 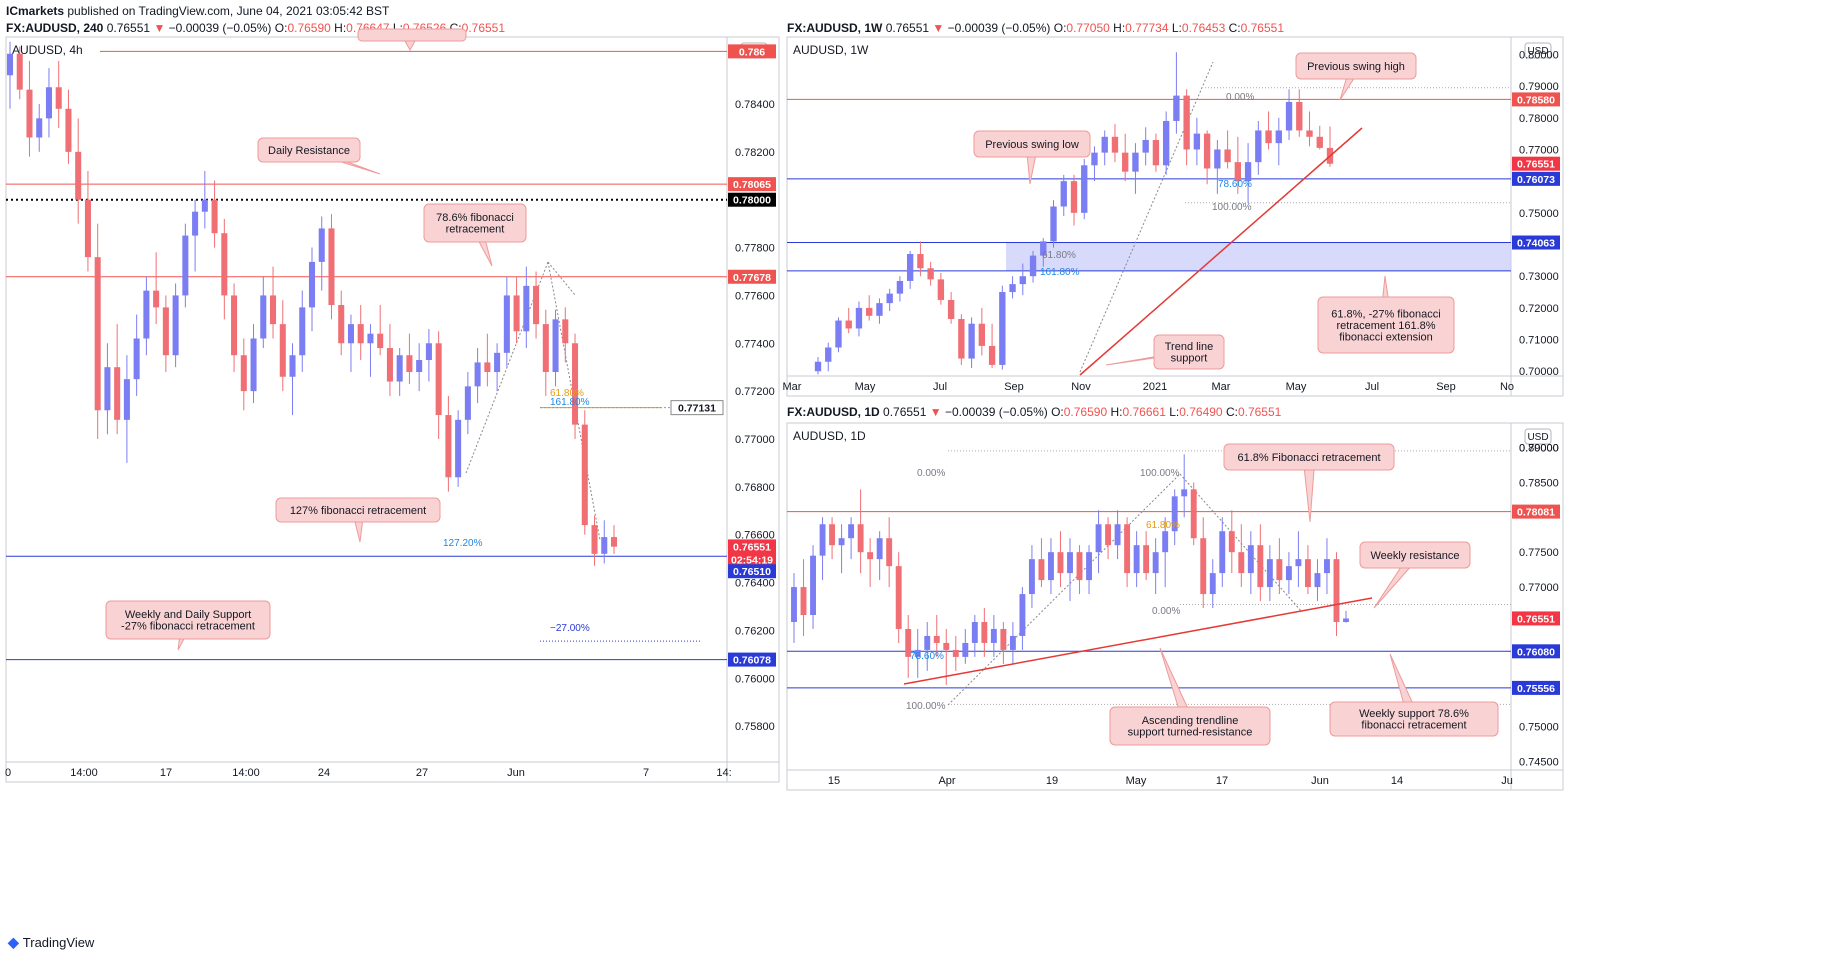 What do you see at coordinates (1163, 525) in the screenshot?
I see `d1-fib-label: 61.80%` at bounding box center [1163, 525].